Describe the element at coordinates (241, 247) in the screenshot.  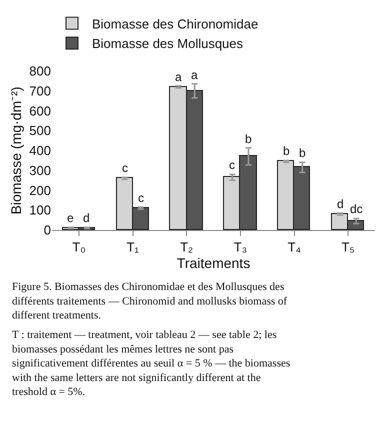
I see `x-tick-label: T₃` at that location.